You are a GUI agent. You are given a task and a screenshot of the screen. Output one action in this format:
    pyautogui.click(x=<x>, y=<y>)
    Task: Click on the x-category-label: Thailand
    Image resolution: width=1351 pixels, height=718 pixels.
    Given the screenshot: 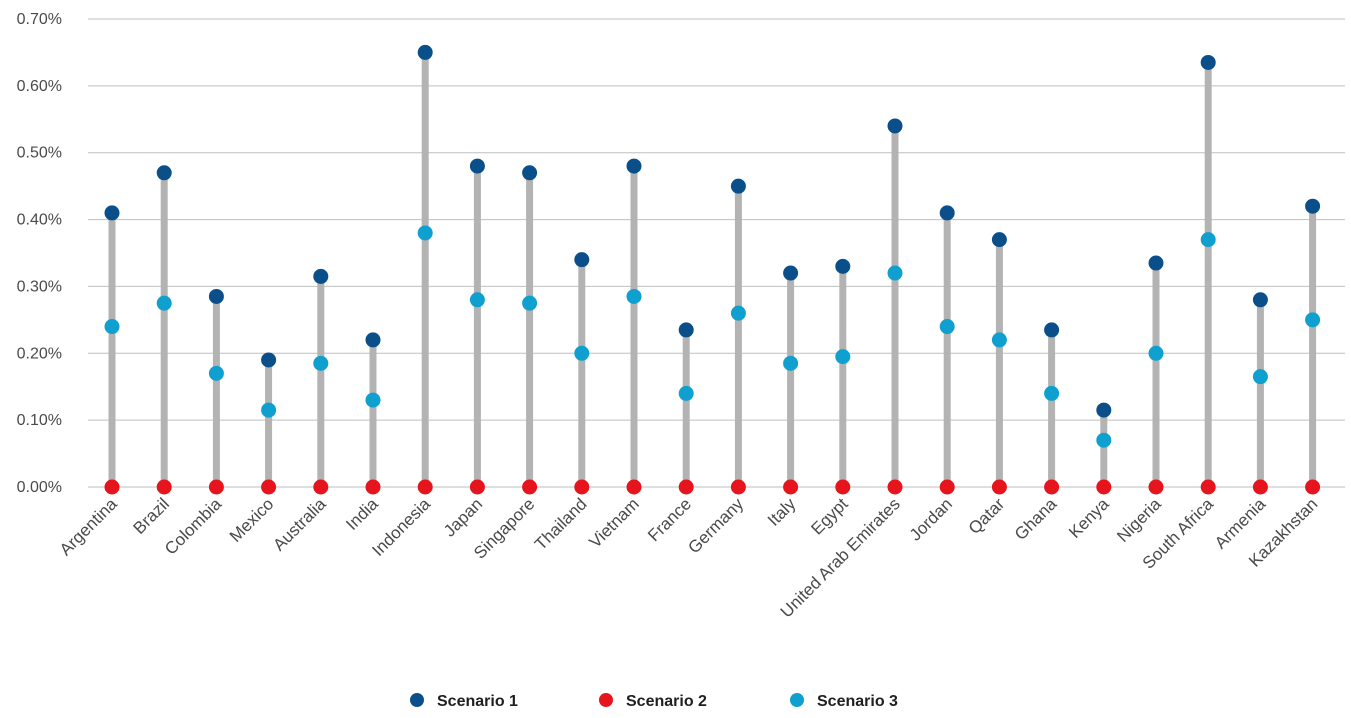 What is the action you would take?
    pyautogui.click(x=561, y=524)
    